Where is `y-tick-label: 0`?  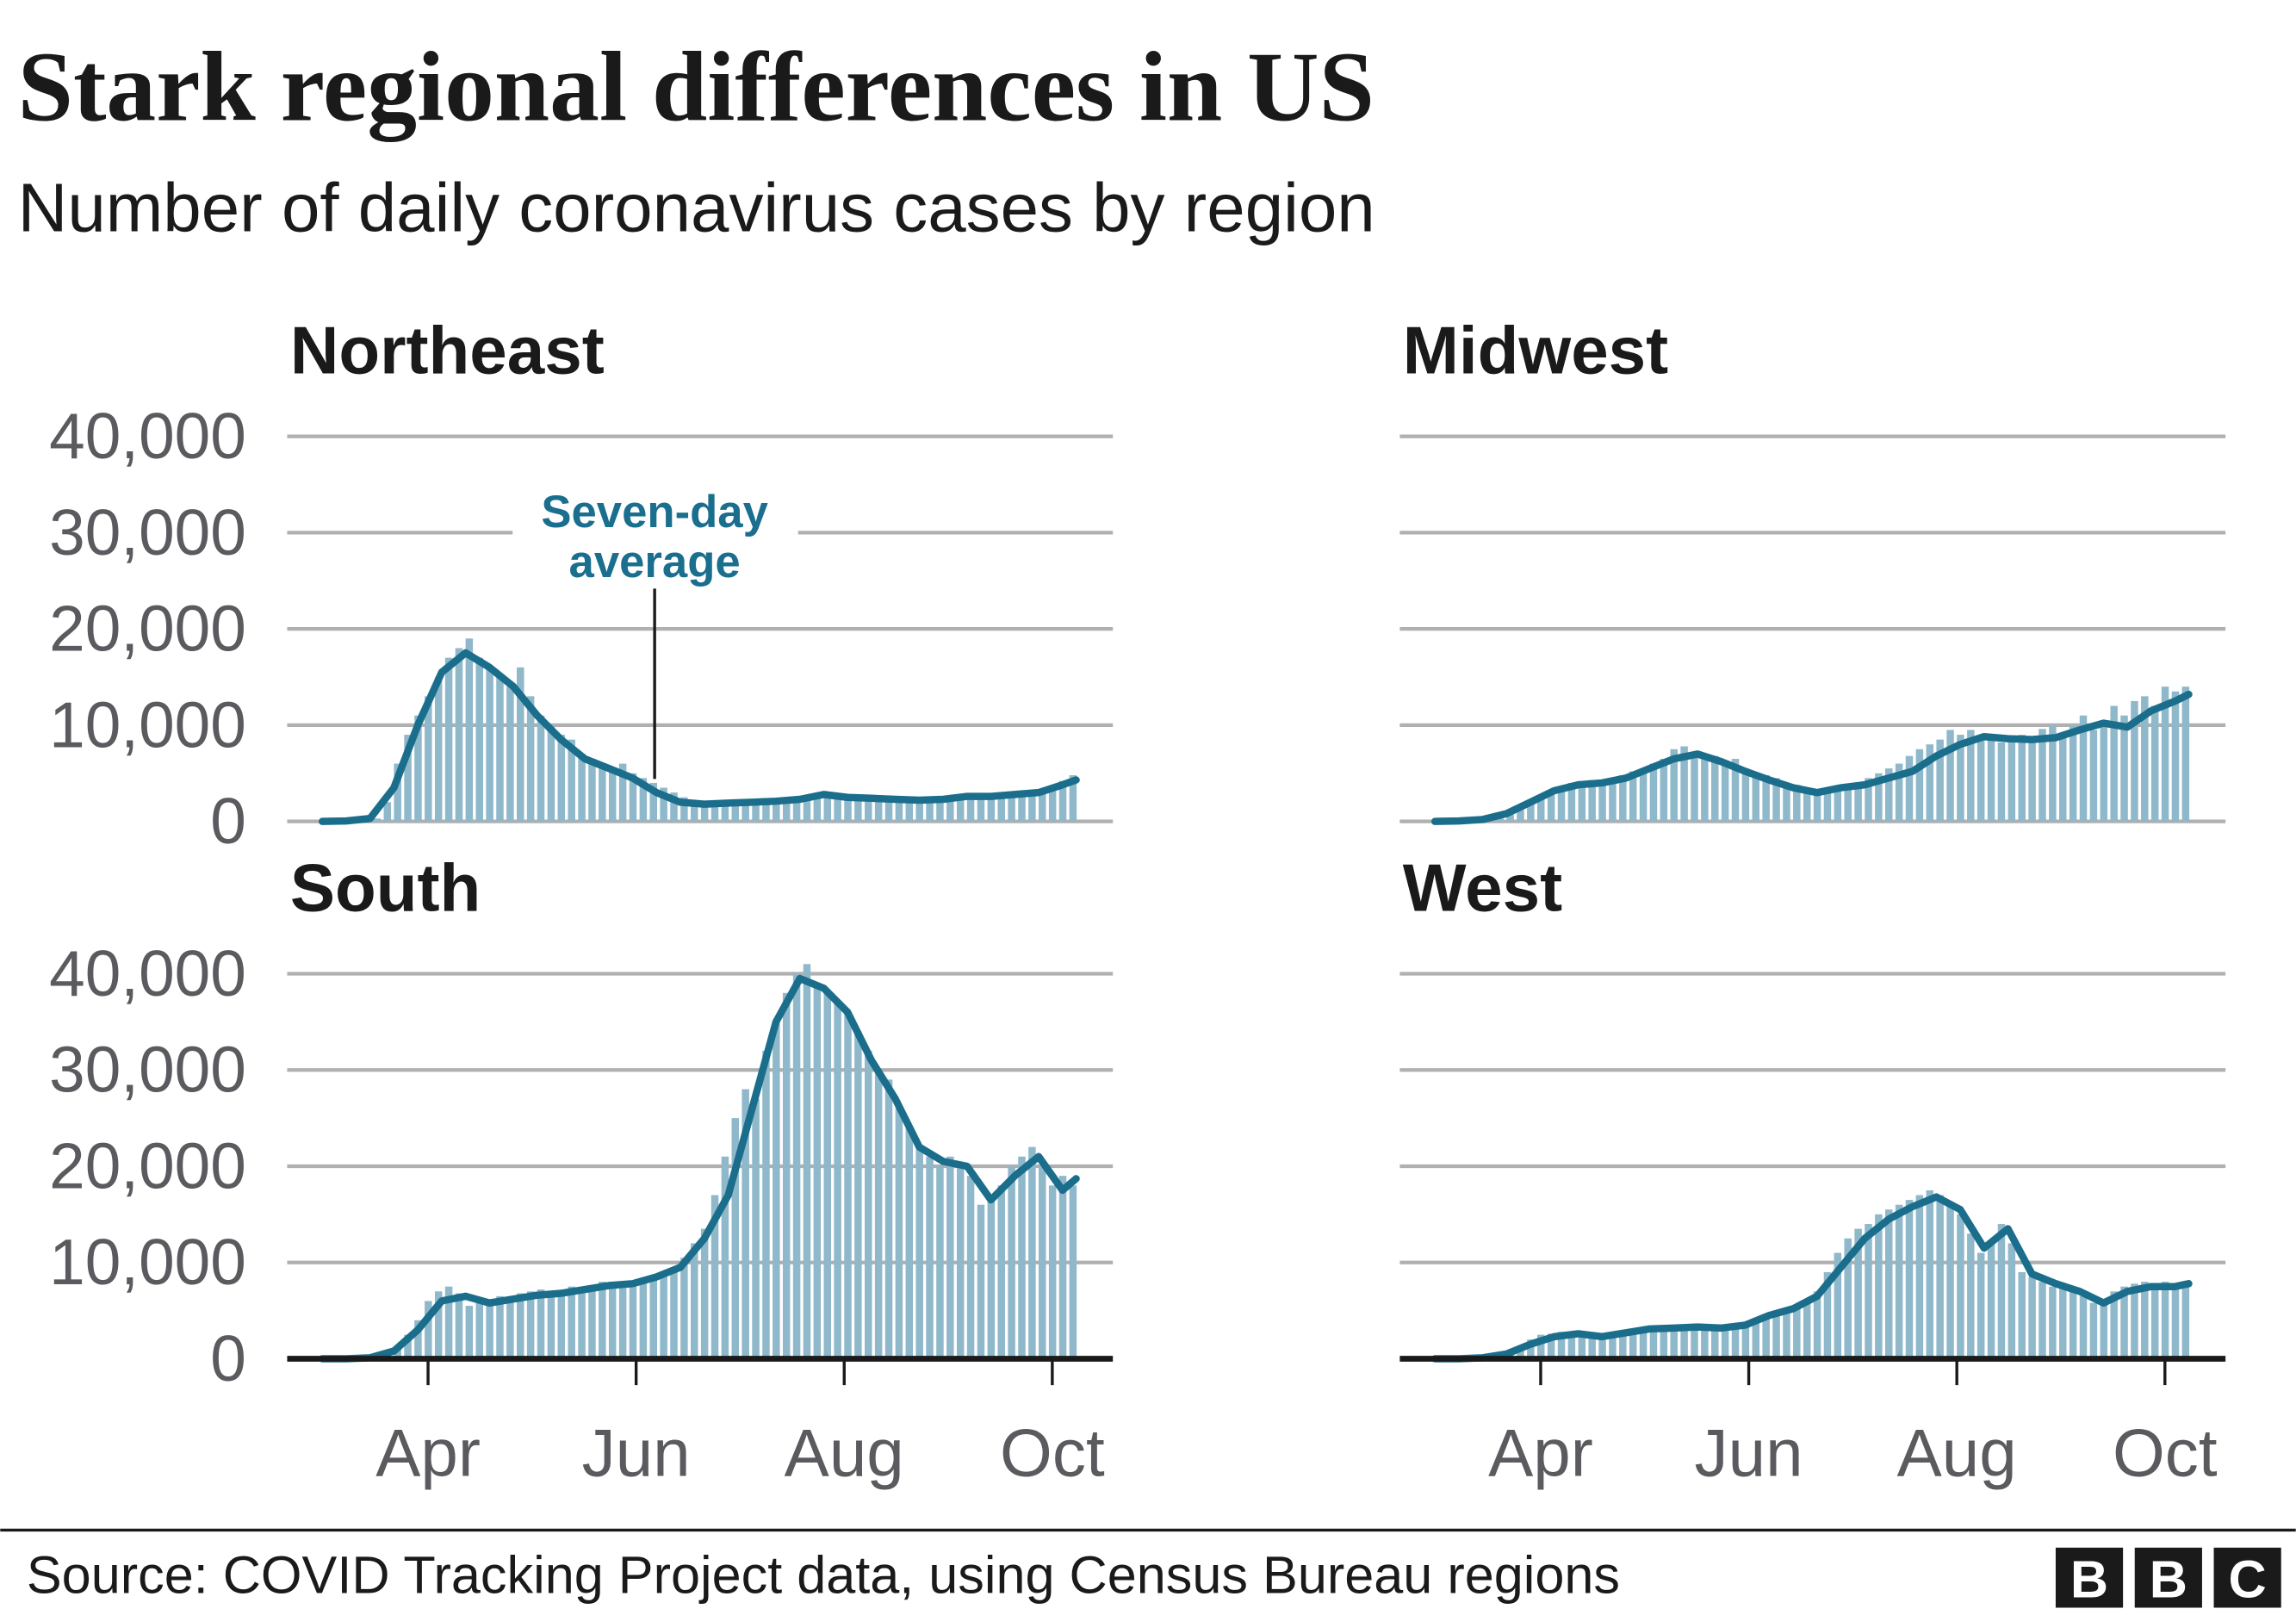 y-tick-label: 0 is located at coordinates (228, 1358).